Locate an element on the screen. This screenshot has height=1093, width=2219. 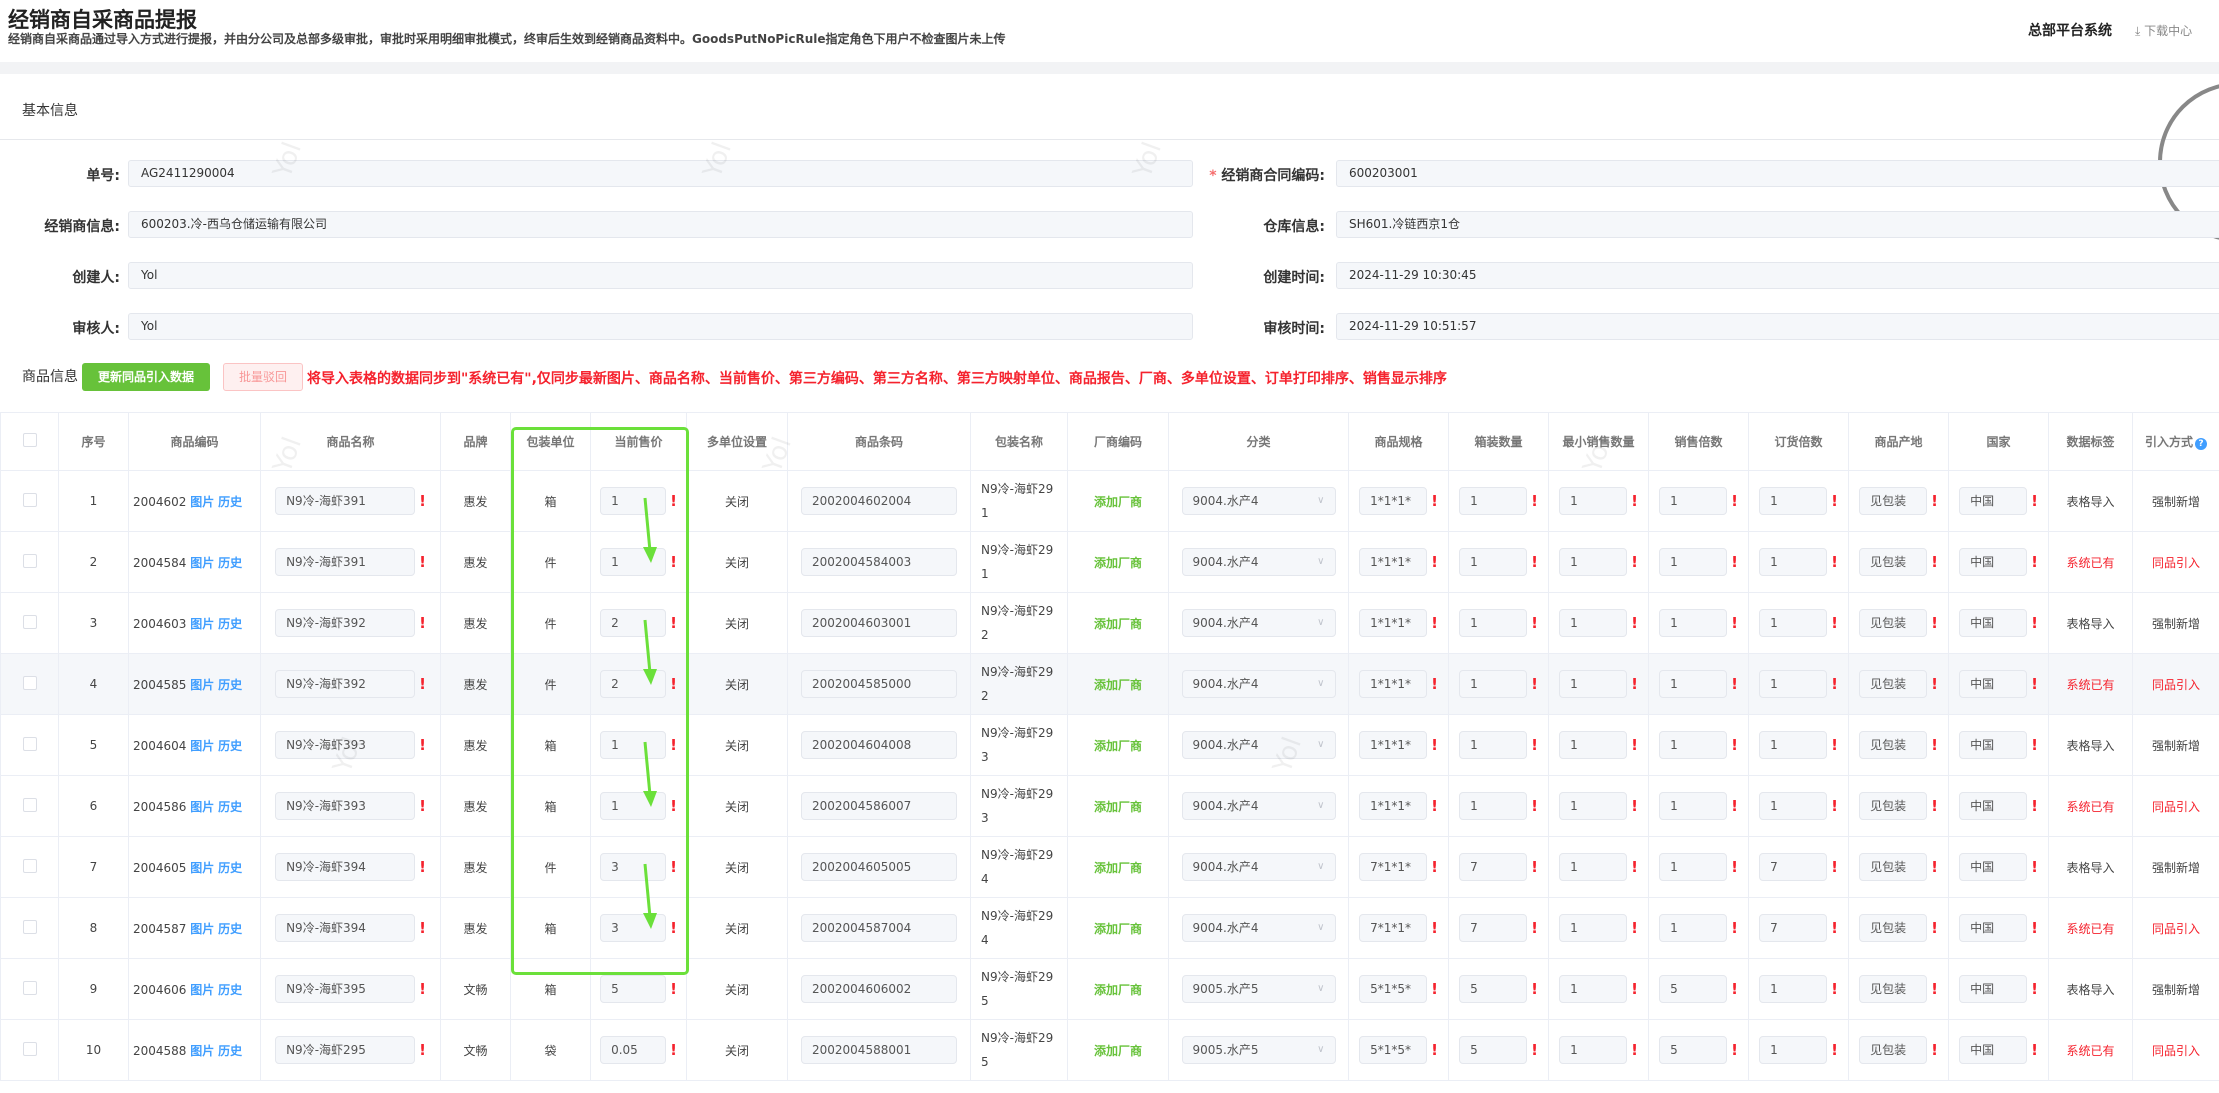
field-input: 600203.冷-西乌仓储运输有限公司 is located at coordinates (660, 224).